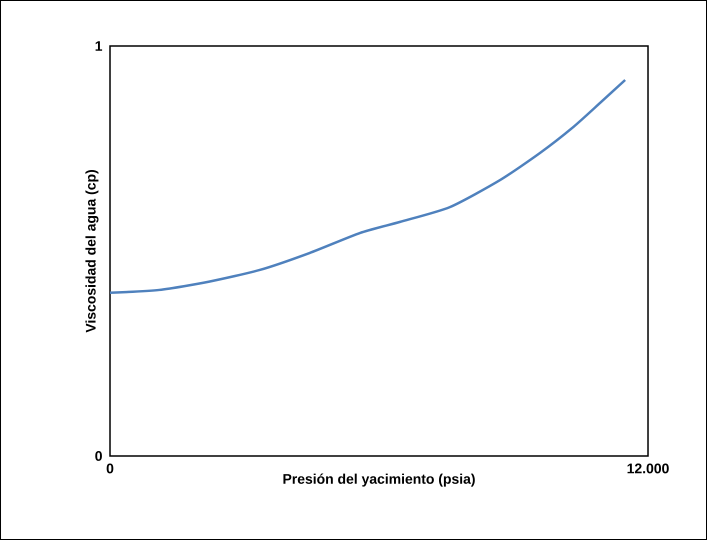 This screenshot has height=540, width=707. I want to click on y-axis-title: Viscosidad del agua (cp), so click(91, 251).